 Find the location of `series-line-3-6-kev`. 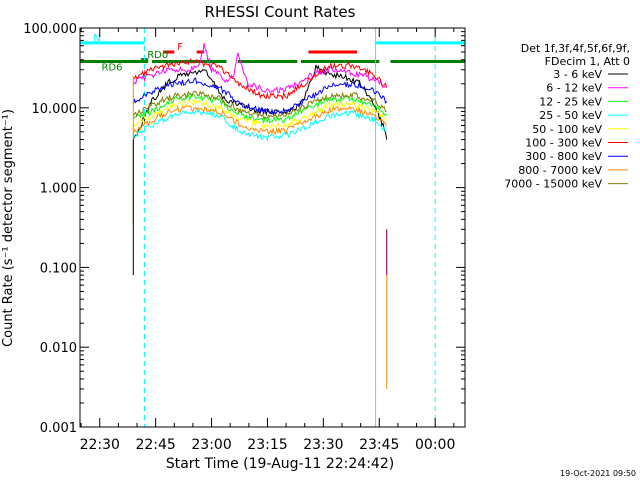

series-line-3-6-kev is located at coordinates (260, 102).